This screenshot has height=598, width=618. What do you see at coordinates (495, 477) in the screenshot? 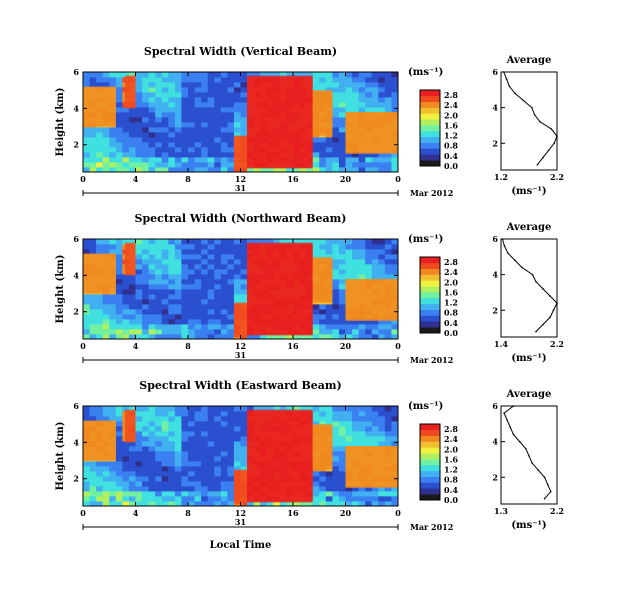
I see `profile-y-tick-label: 2` at bounding box center [495, 477].